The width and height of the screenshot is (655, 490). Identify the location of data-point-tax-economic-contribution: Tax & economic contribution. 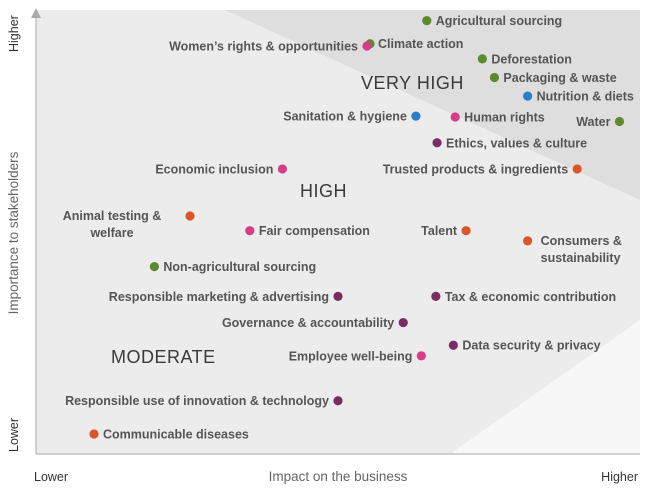
(523, 297).